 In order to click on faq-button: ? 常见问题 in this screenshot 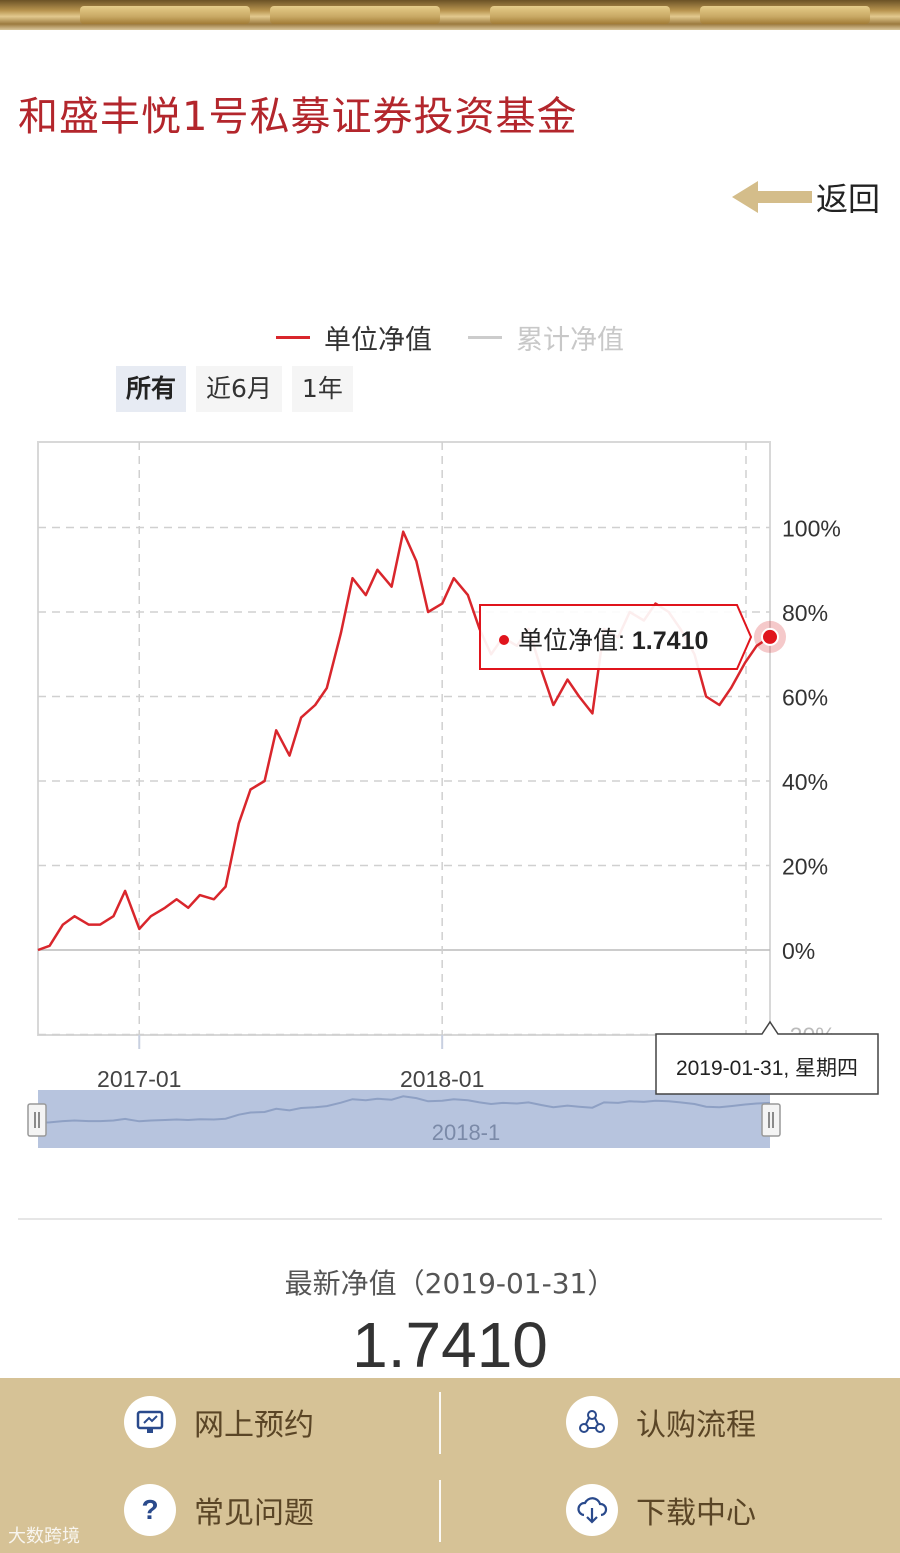, I will do `click(219, 1510)`.